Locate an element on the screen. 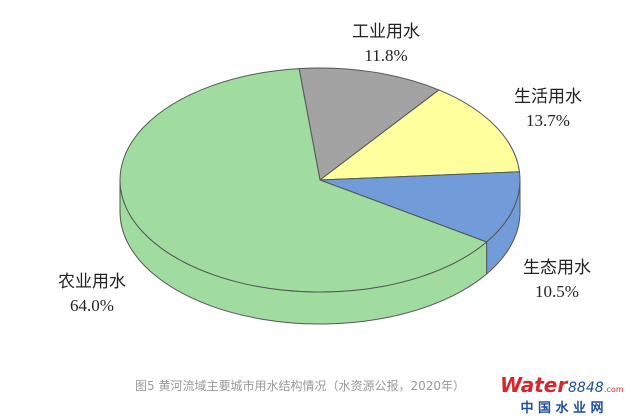  slice-label: 工业用水 is located at coordinates (386, 31).